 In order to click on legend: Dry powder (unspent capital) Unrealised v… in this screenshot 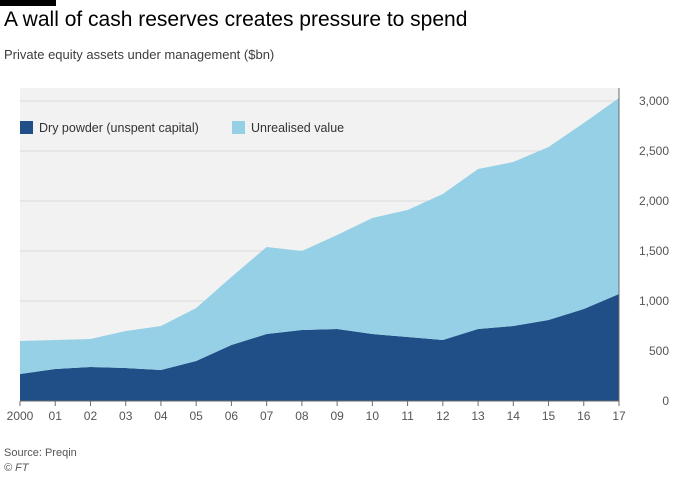, I will do `click(182, 128)`.